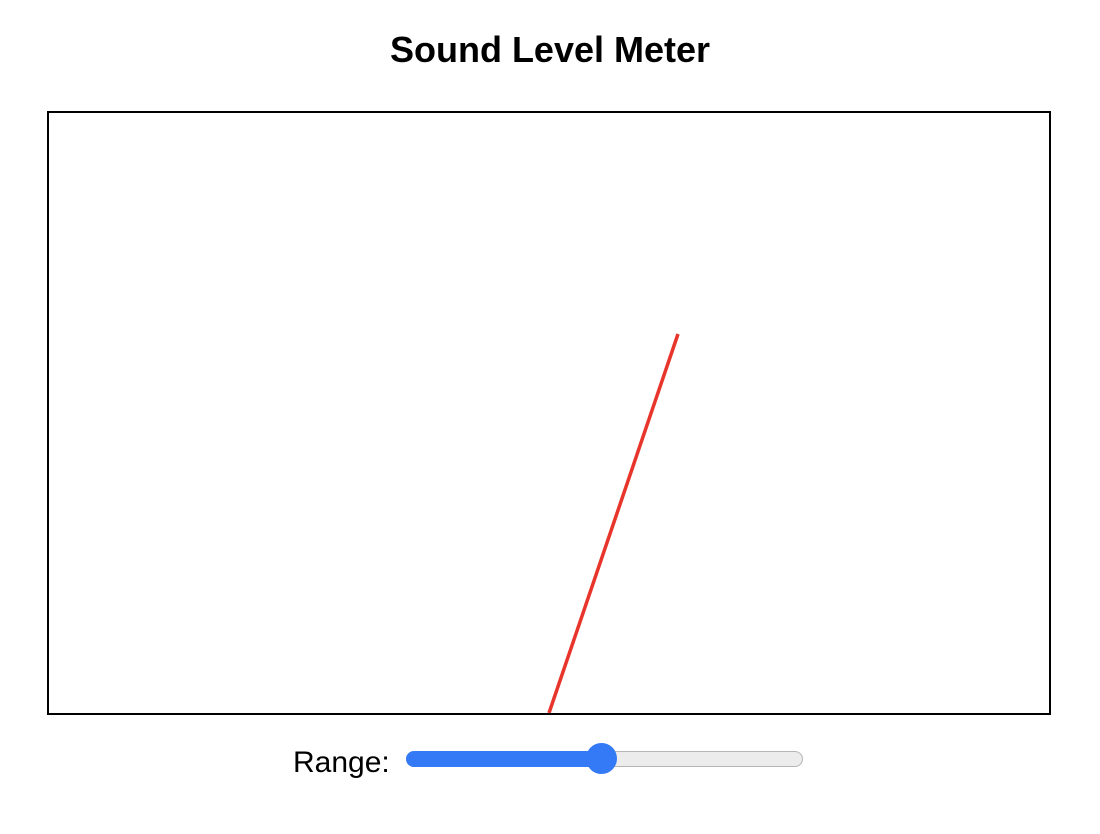 Image resolution: width=1100 pixels, height=834 pixels. Describe the element at coordinates (503, 759) in the screenshot. I see `range-slider-fill` at that location.